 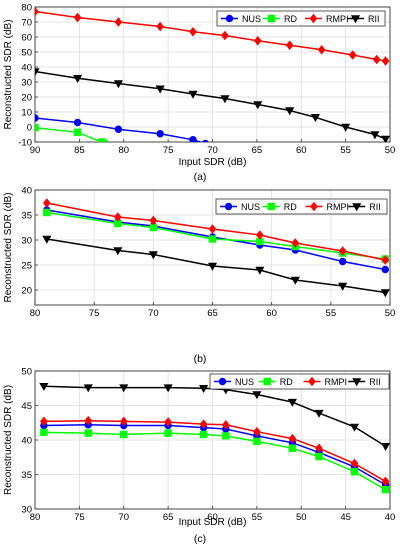 What do you see at coordinates (345, 517) in the screenshot?
I see `x-tick-label: 45` at bounding box center [345, 517].